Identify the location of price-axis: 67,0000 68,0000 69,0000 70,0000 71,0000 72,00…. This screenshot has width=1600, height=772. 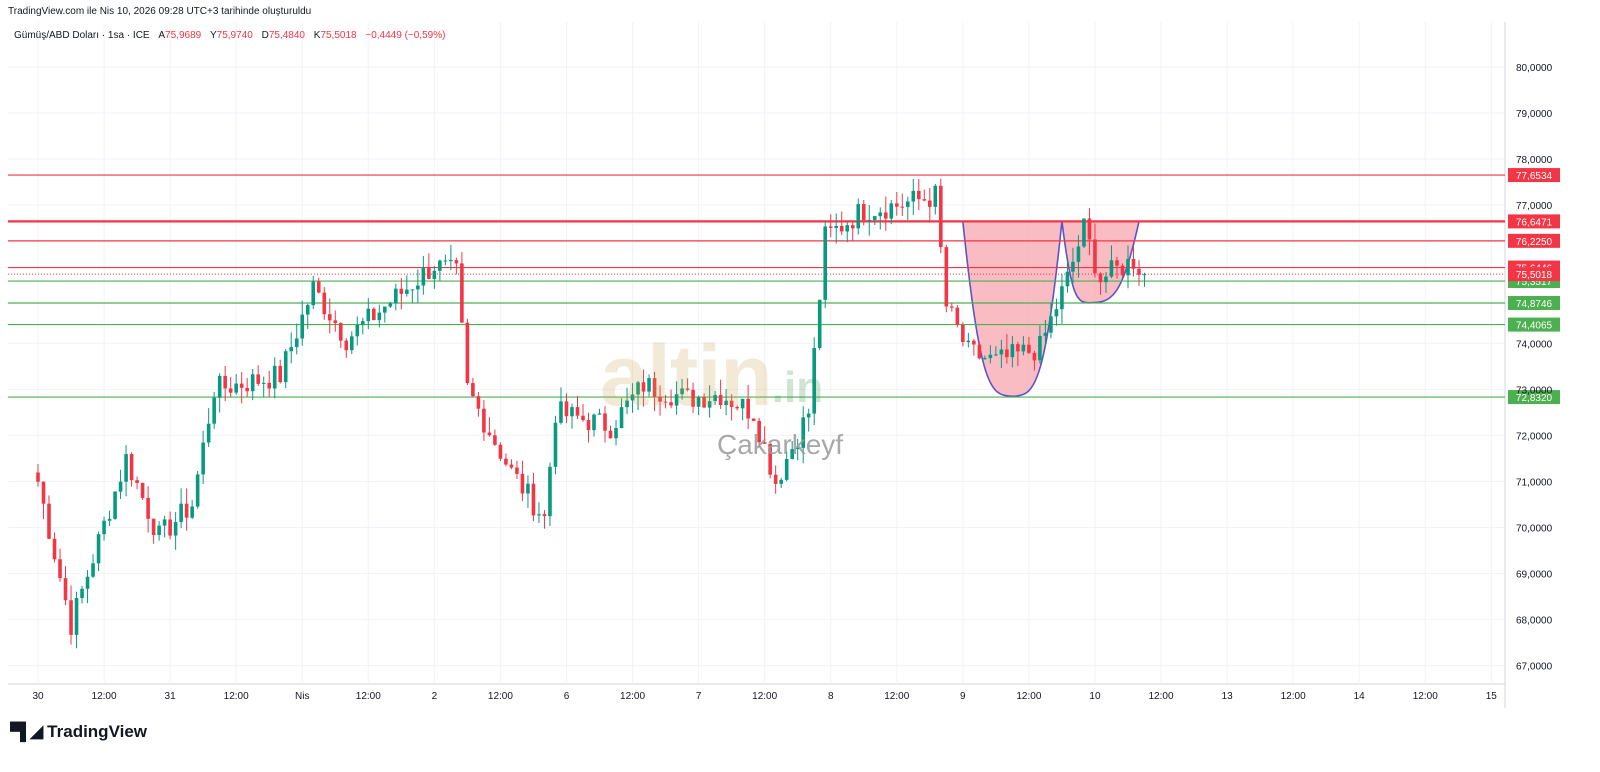
(1534, 368).